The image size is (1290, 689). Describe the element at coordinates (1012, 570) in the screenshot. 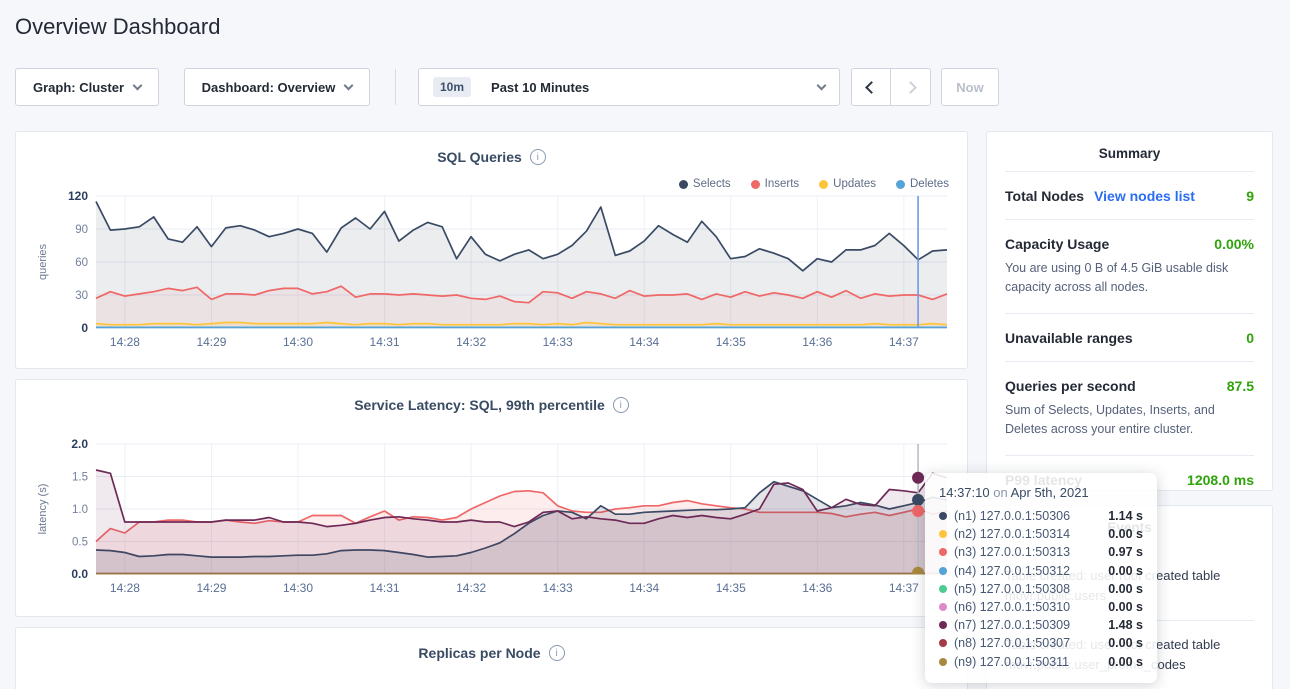

I see `node-address: (n4) 127.0.0.1:50312` at that location.